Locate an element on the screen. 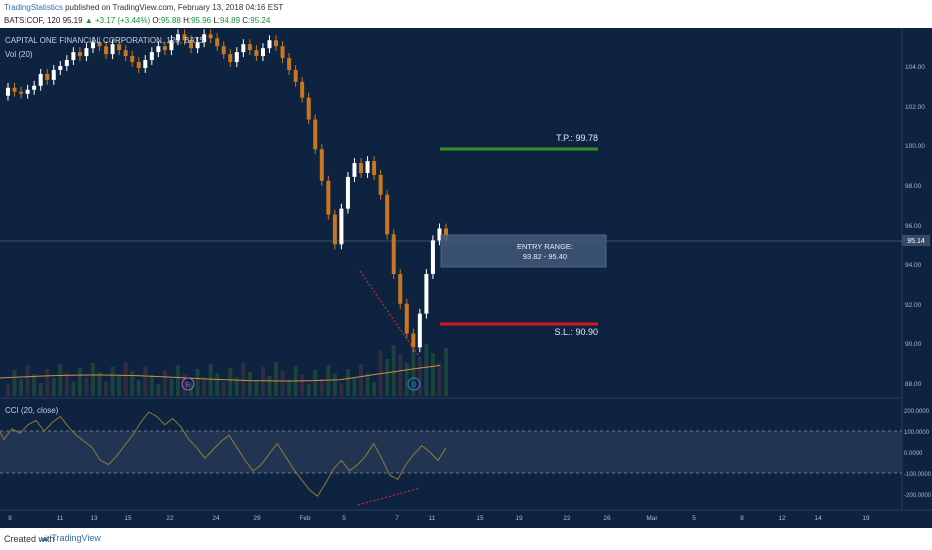  time-tick: 15 is located at coordinates (128, 518).